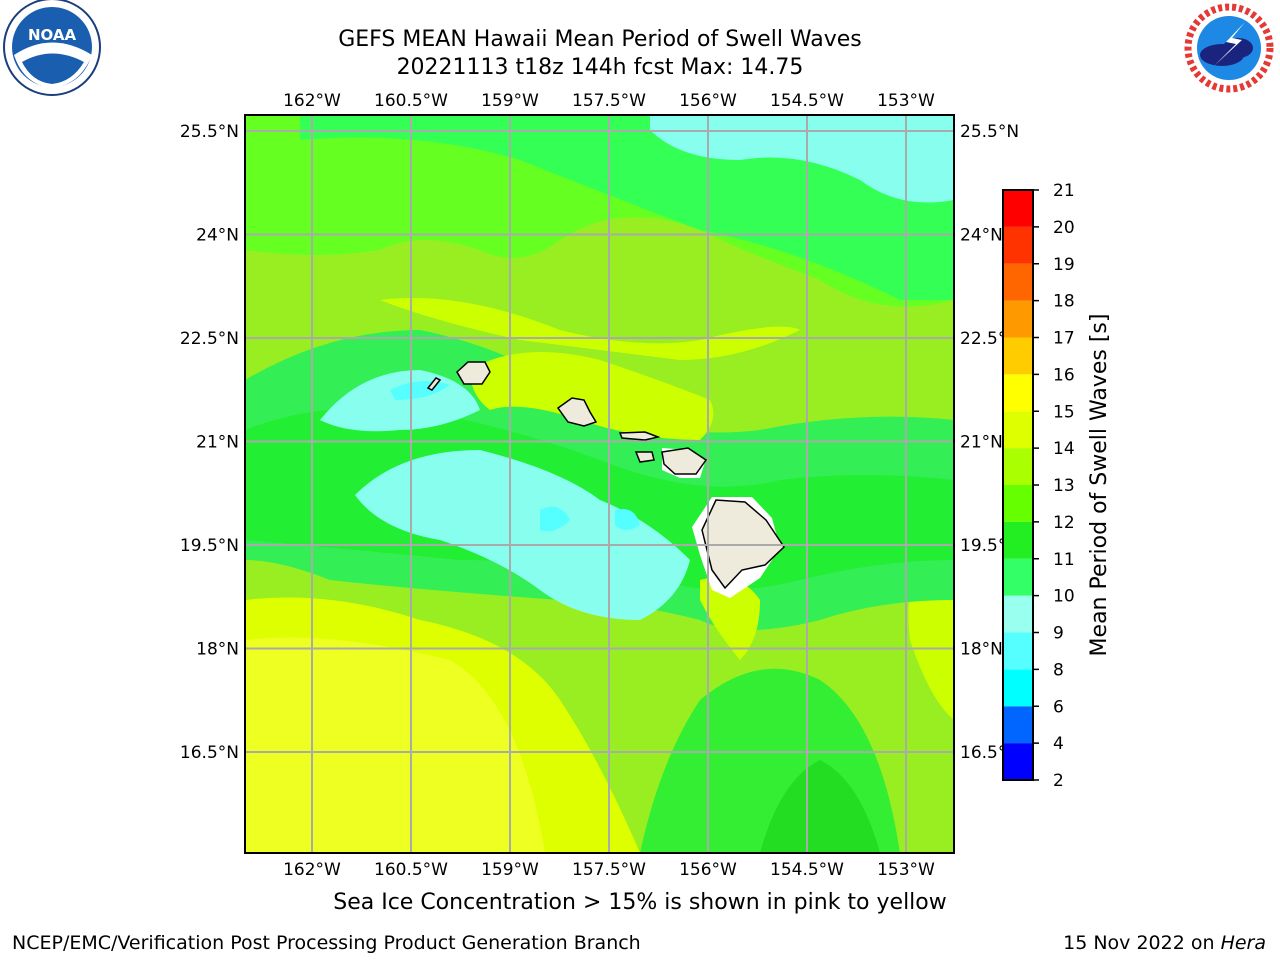 This screenshot has width=1280, height=960. Describe the element at coordinates (209, 339) in the screenshot. I see `lat-tick-label: 22.5°N` at that location.